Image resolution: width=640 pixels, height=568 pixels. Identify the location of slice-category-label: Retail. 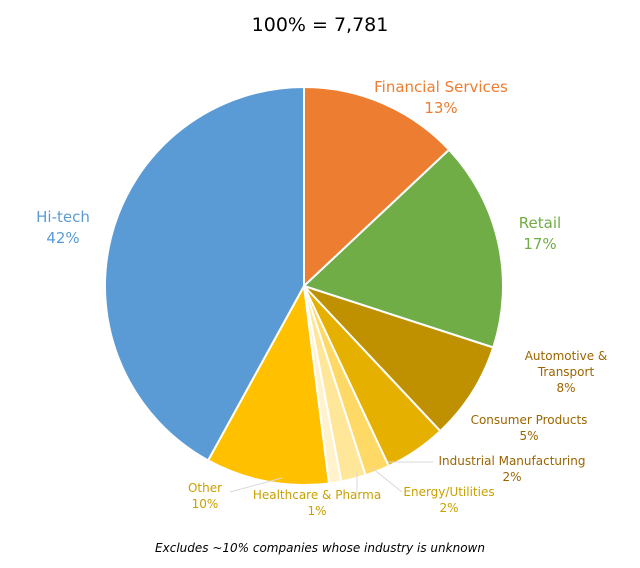
(540, 223).